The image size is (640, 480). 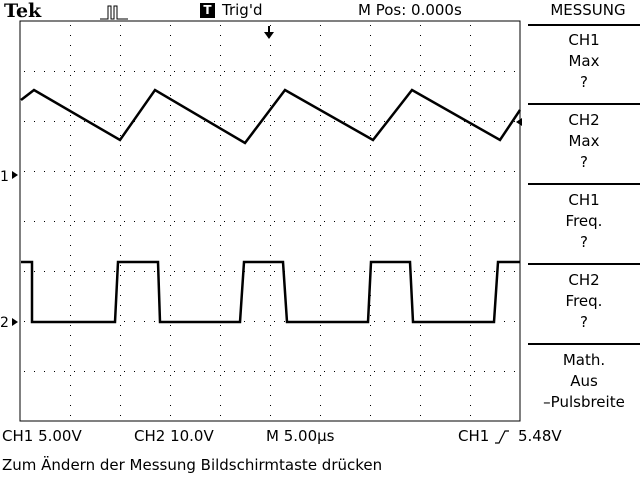 What do you see at coordinates (300, 436) in the screenshot?
I see `timebase: M 5.00µs` at bounding box center [300, 436].